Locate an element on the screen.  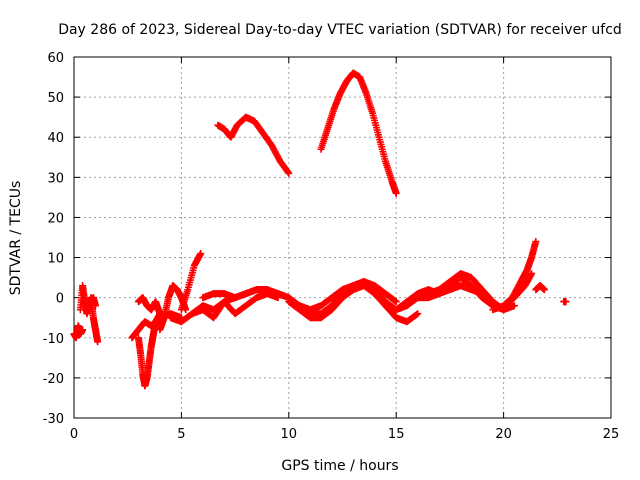
y-tick-label: 60 is located at coordinates (55, 58).